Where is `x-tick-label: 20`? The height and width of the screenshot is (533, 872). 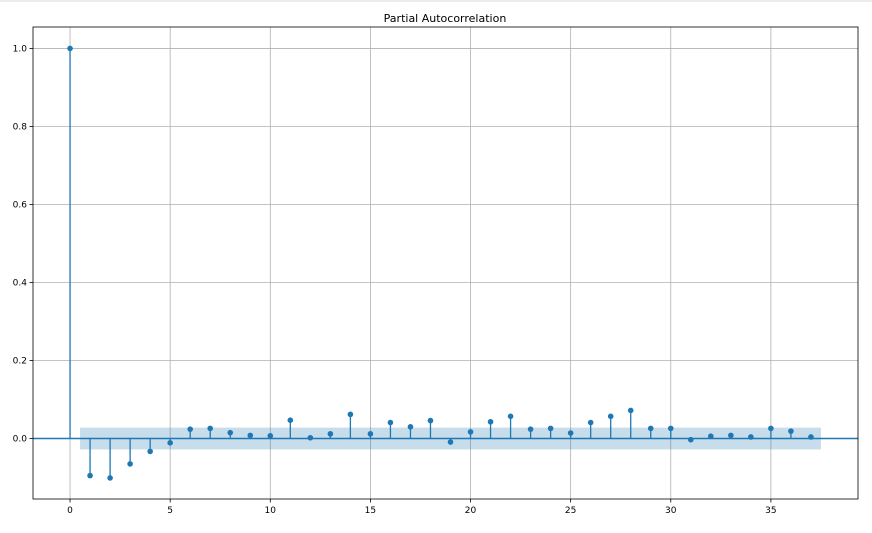
x-tick-label: 20 is located at coordinates (471, 511).